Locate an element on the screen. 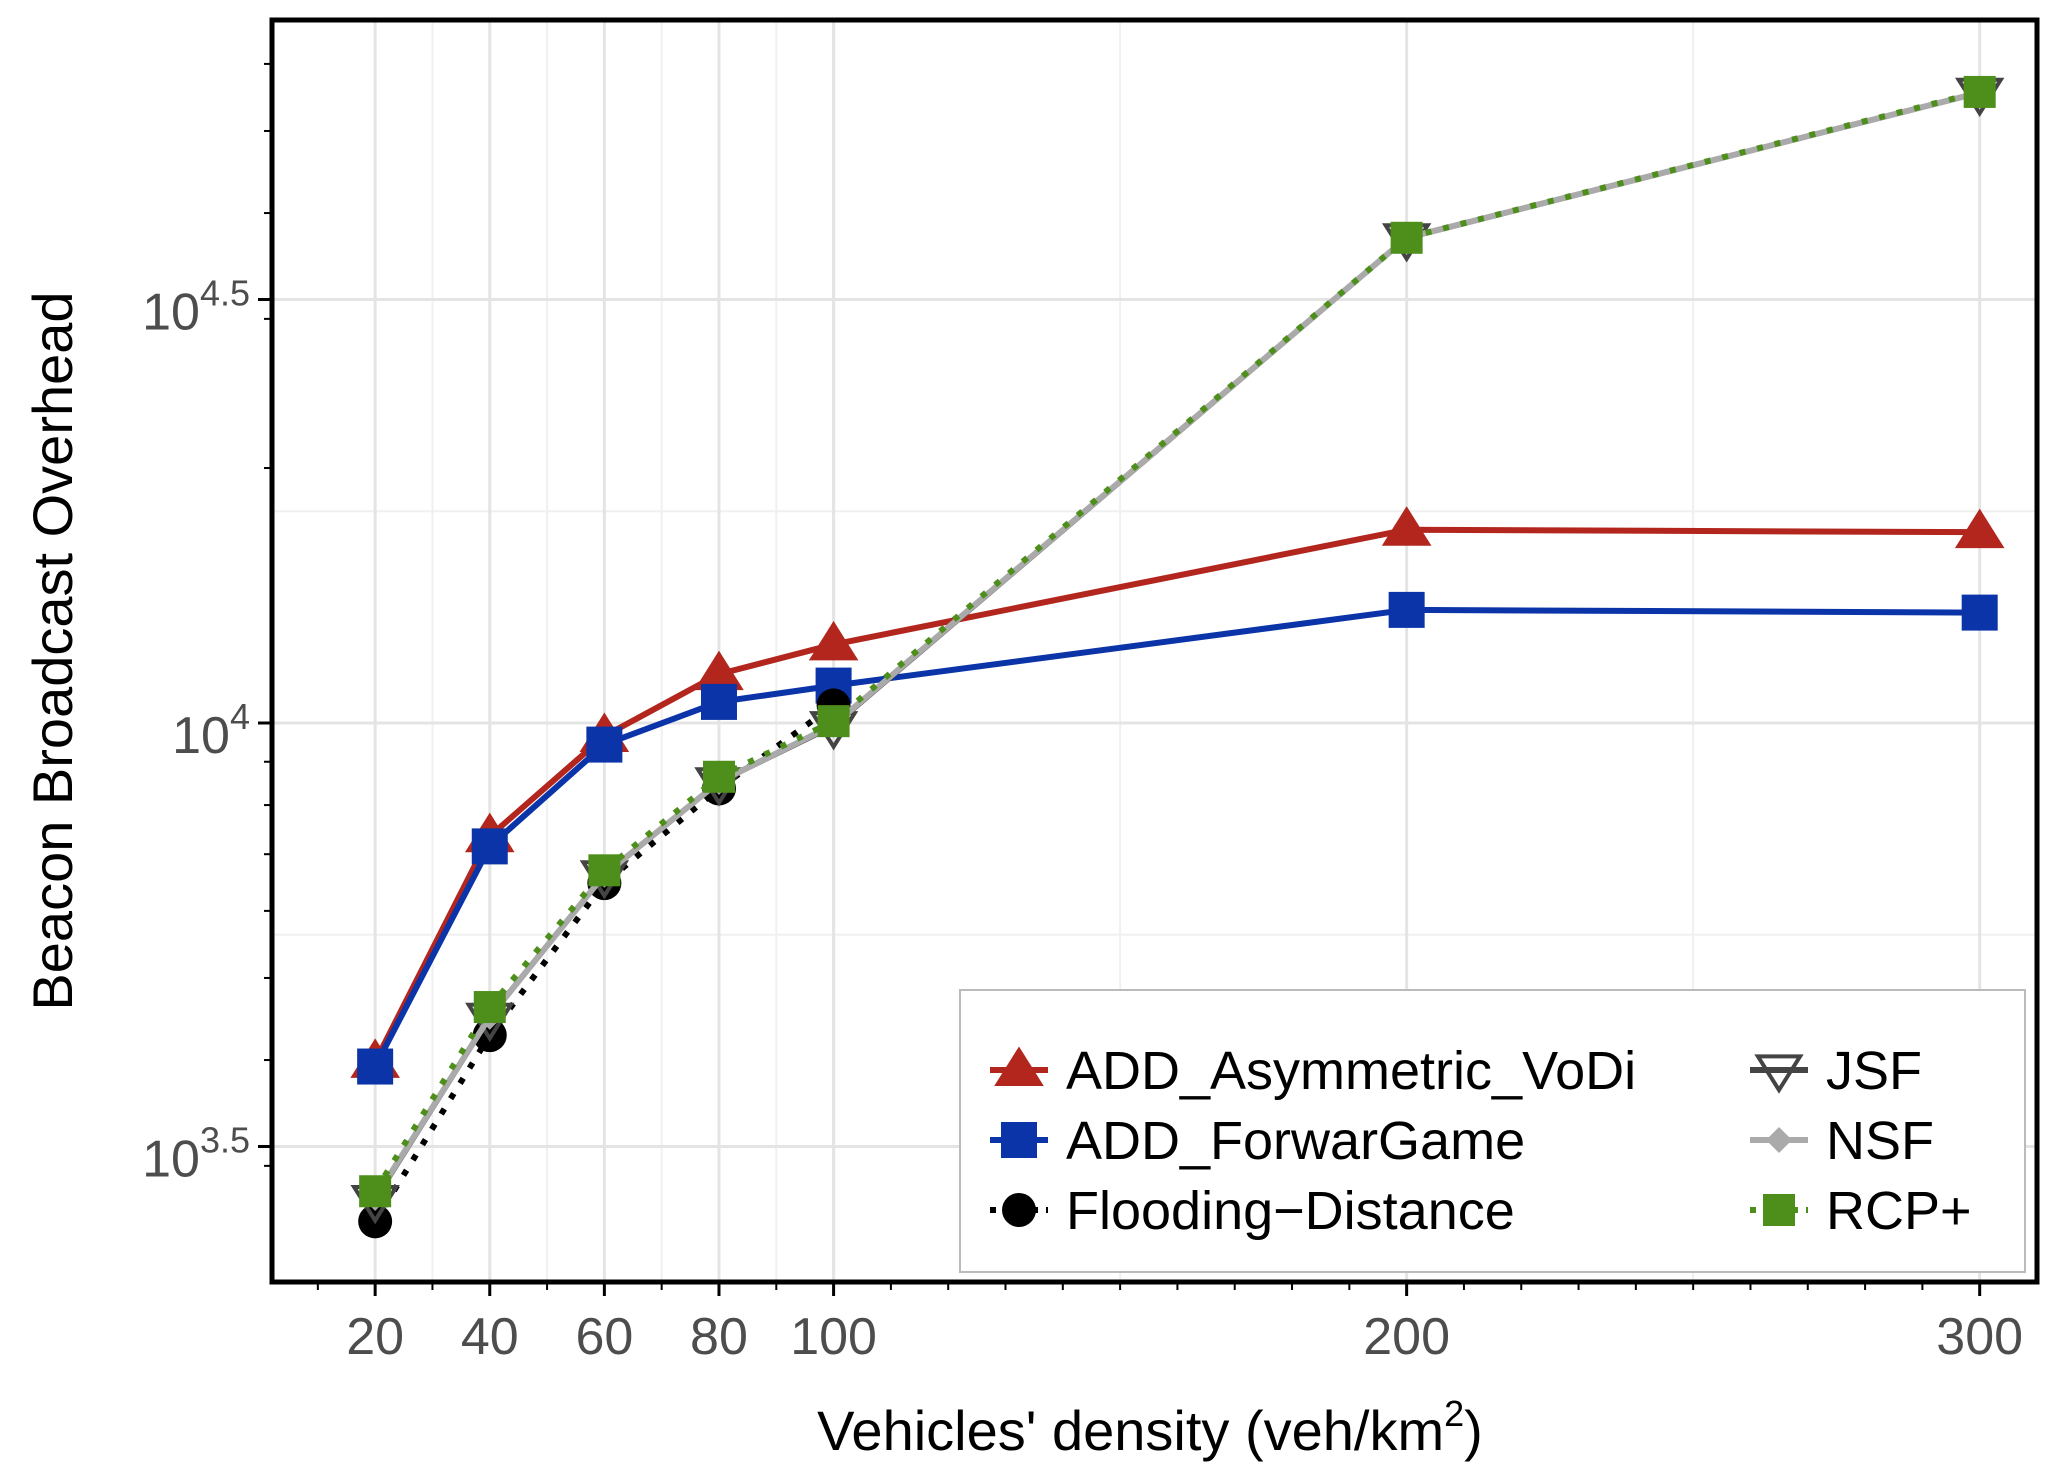 This screenshot has height=1484, width=2055. y-tick-exp: 4 is located at coordinates (240, 716).